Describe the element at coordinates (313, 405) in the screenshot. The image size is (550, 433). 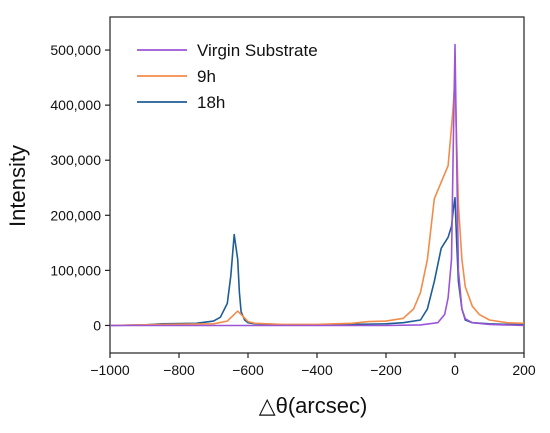
I see `x-axis-title: △θ(arcsec)` at that location.